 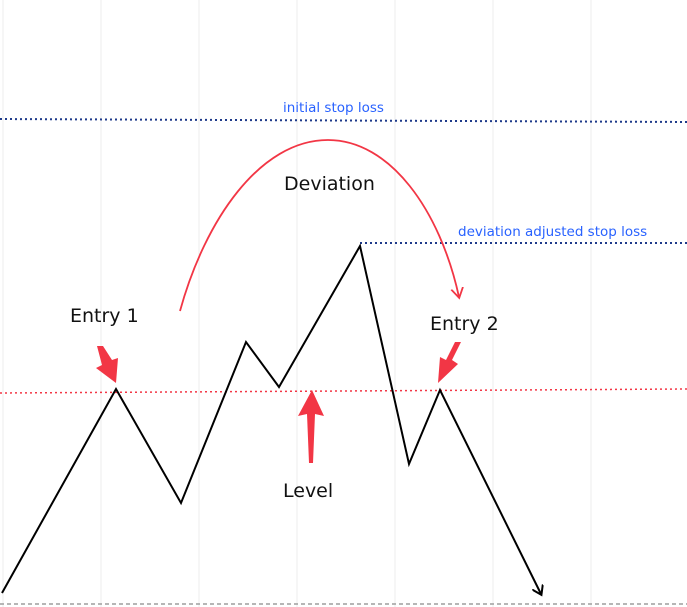 What do you see at coordinates (311, 426) in the screenshot?
I see `level-arrow-icon` at bounding box center [311, 426].